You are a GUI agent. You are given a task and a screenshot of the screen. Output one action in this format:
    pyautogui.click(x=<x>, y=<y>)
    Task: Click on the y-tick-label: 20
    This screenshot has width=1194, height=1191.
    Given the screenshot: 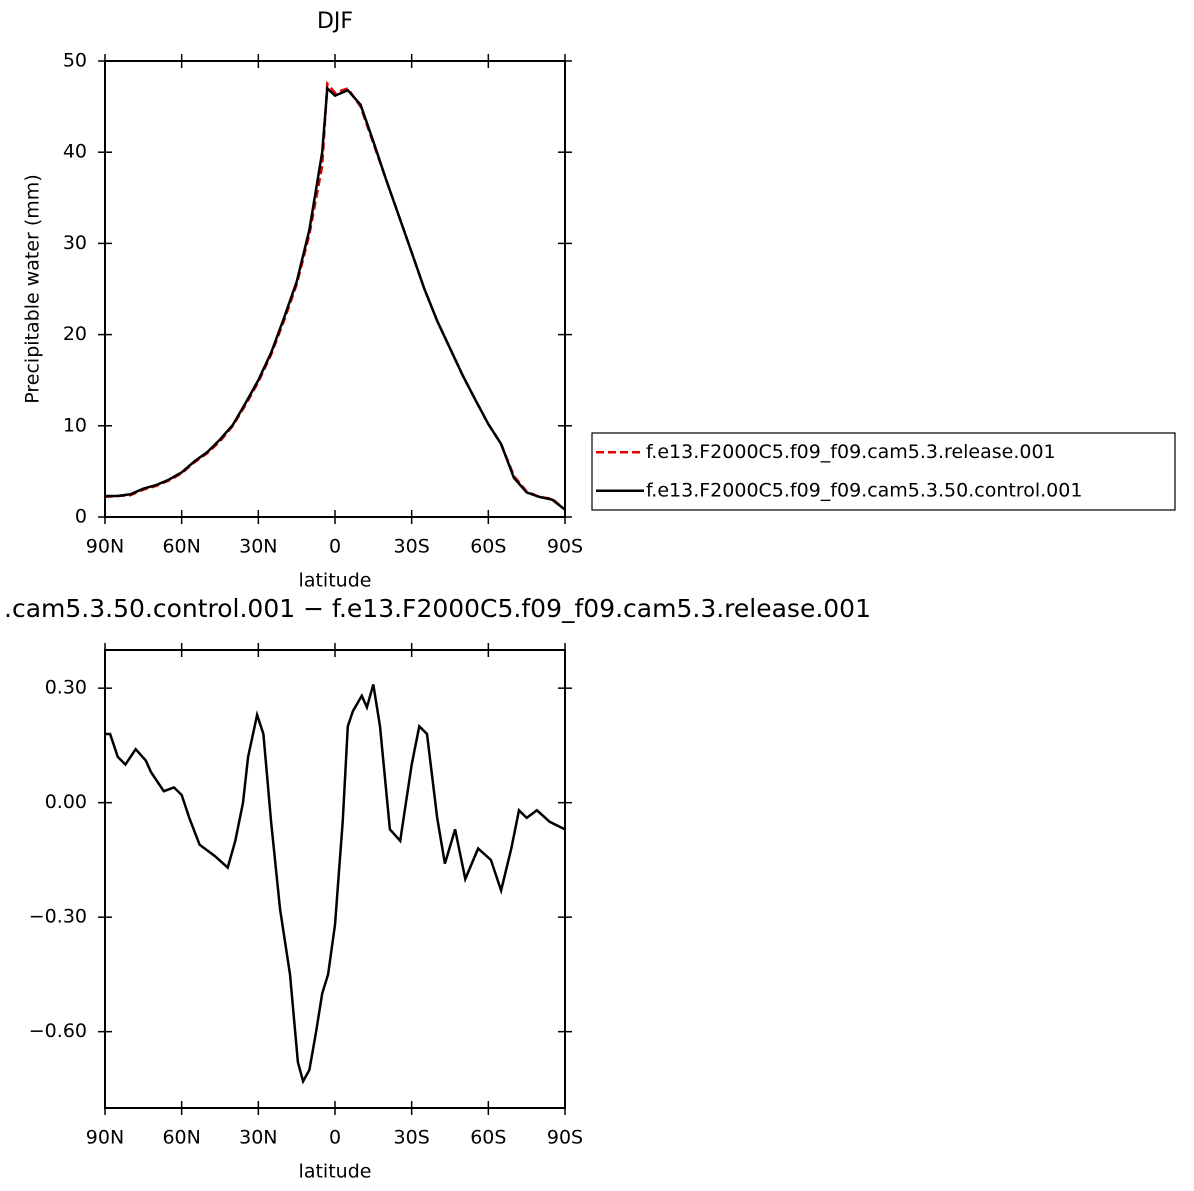 What is the action you would take?
    pyautogui.click(x=75, y=334)
    